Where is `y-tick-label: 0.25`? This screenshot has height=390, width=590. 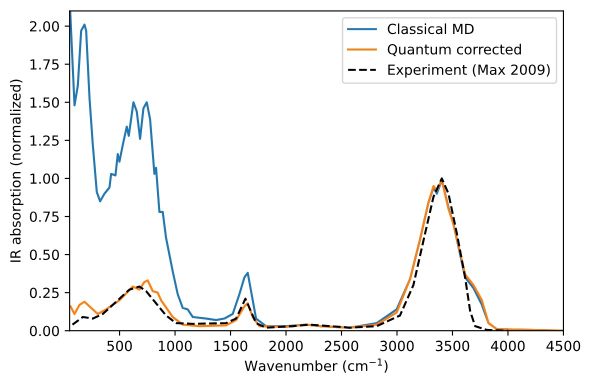 y-tick-label: 0.25 is located at coordinates (44, 293).